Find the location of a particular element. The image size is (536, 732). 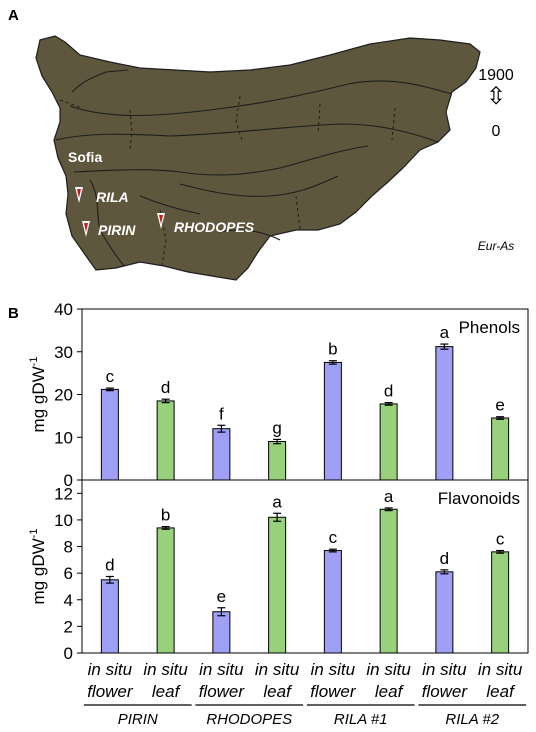

flavonoids-title: Flavonoids is located at coordinates (479, 498).